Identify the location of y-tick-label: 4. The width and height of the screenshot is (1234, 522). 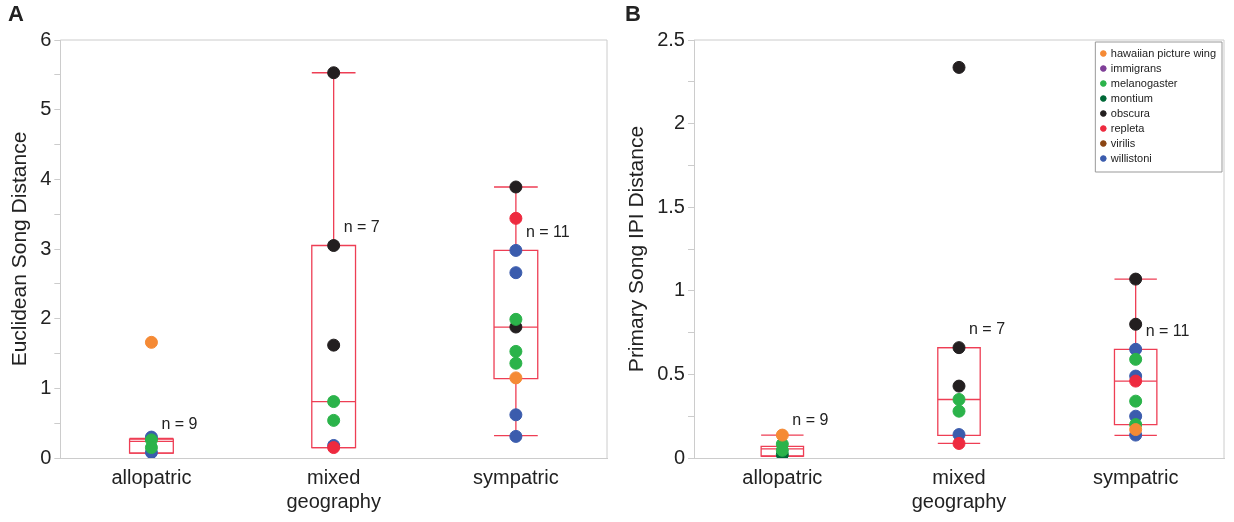
(46, 177).